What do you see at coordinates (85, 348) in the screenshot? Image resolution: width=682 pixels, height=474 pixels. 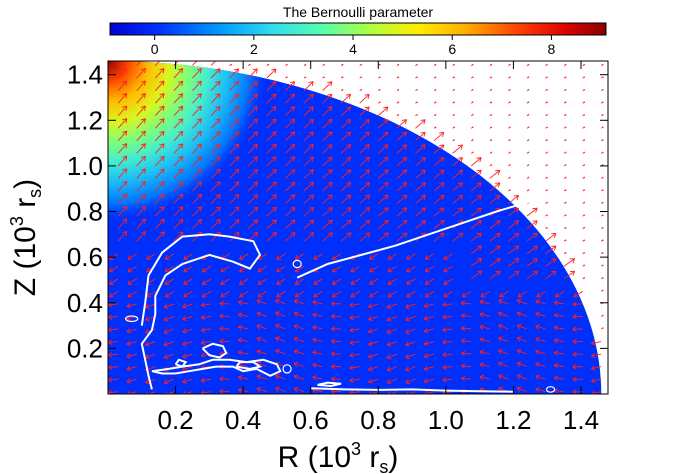 I see `y-tick-label: 0.2` at bounding box center [85, 348].